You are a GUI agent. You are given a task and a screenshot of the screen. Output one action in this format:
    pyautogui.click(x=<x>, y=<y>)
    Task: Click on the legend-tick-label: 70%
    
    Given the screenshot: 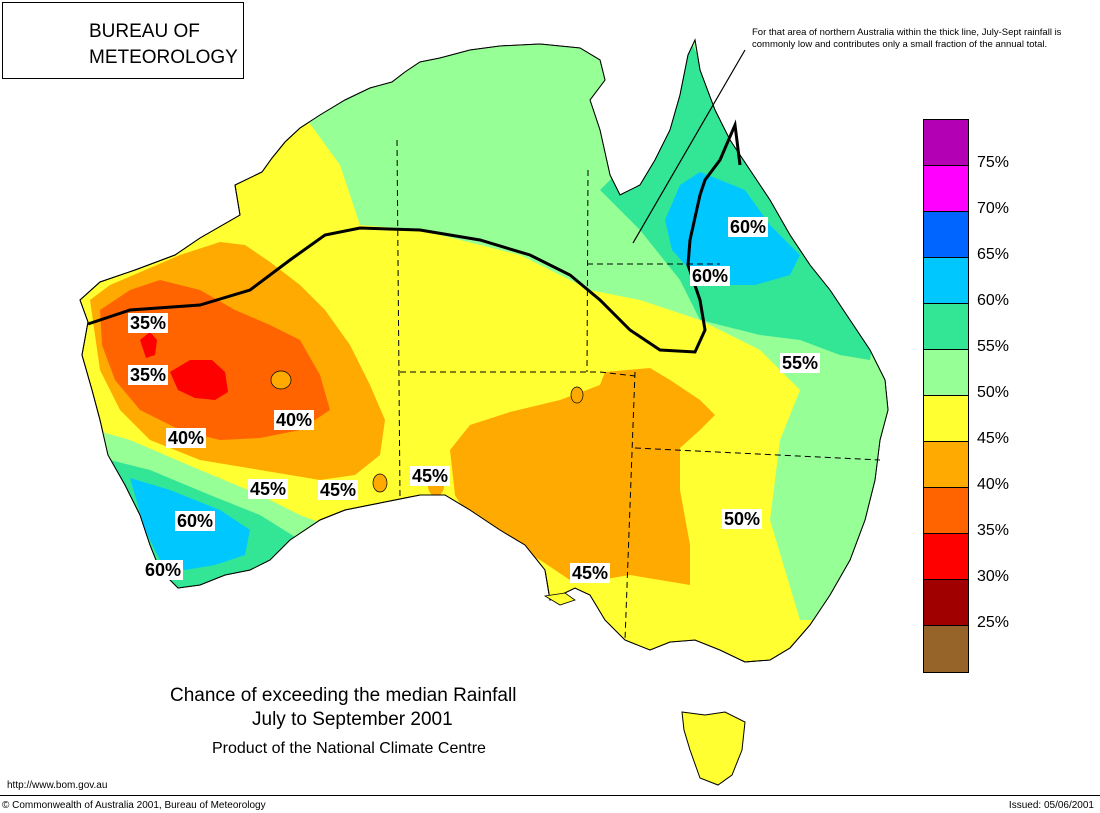 What is the action you would take?
    pyautogui.click(x=993, y=208)
    